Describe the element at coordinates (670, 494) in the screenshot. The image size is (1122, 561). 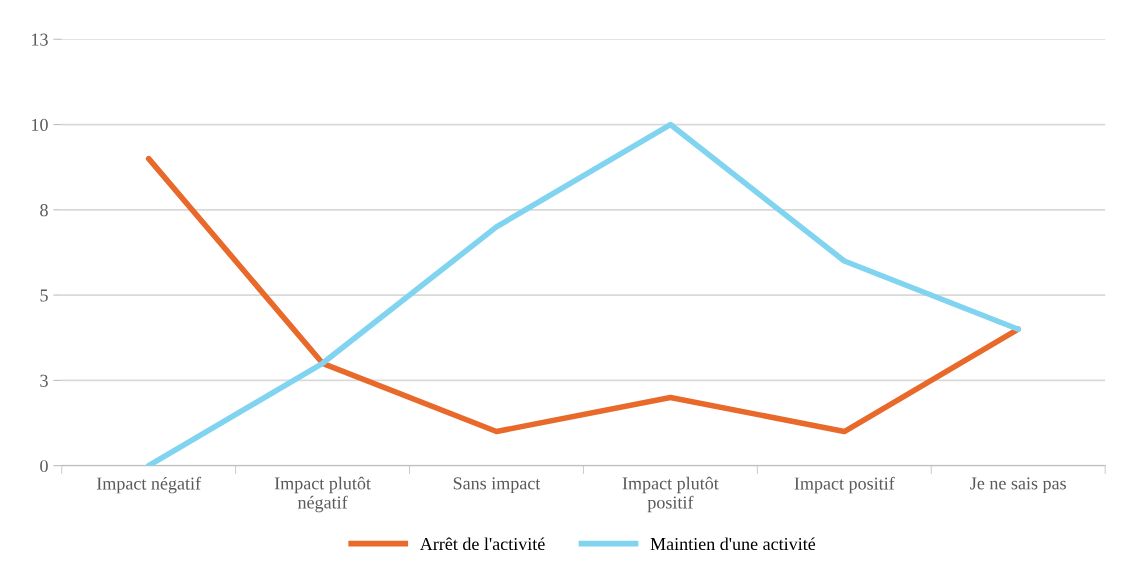
I see `x-tick-label: Impact plutôt positif` at that location.